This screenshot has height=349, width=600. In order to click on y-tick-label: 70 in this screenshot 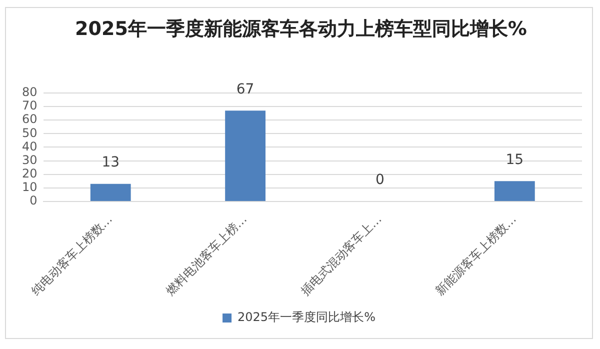, I will do `click(30, 105)`.